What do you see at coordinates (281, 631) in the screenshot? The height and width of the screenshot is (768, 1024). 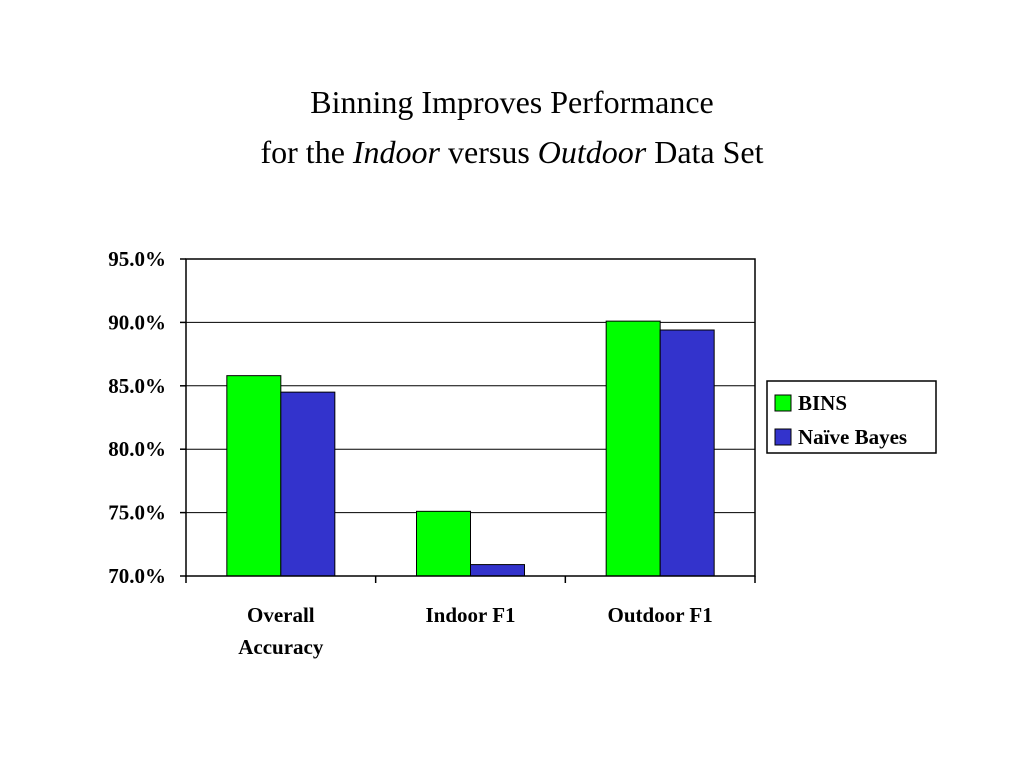 I see `x-tick-label: Overall Accuracy` at bounding box center [281, 631].